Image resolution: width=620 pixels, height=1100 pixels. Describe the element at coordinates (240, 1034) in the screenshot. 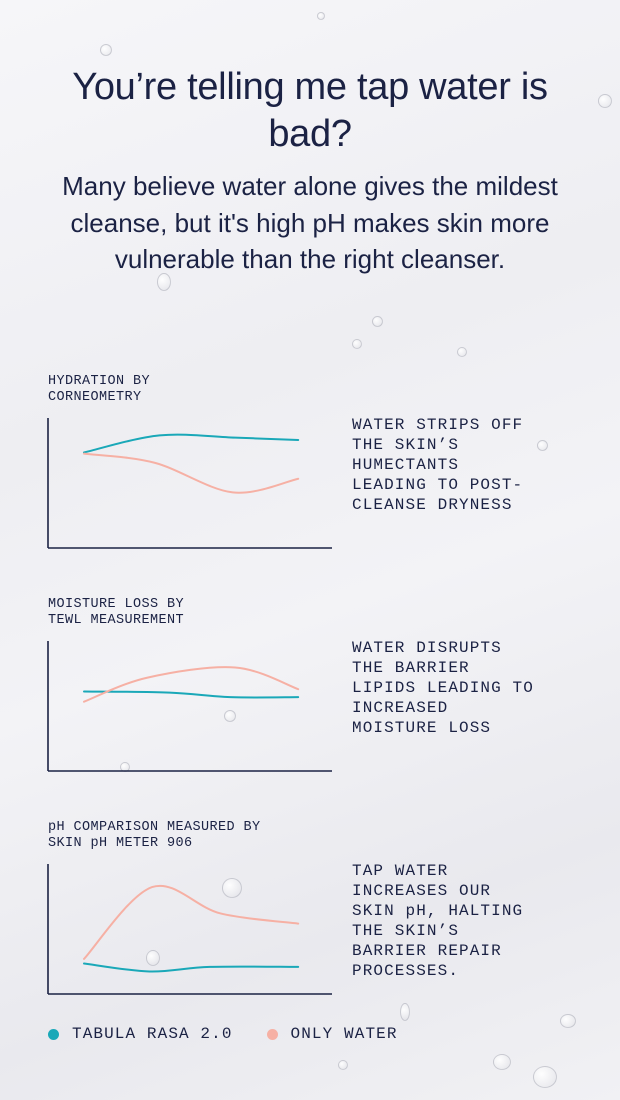

I see `chart-legend: TABULA RASA 2.0 ONLY WATER` at that location.